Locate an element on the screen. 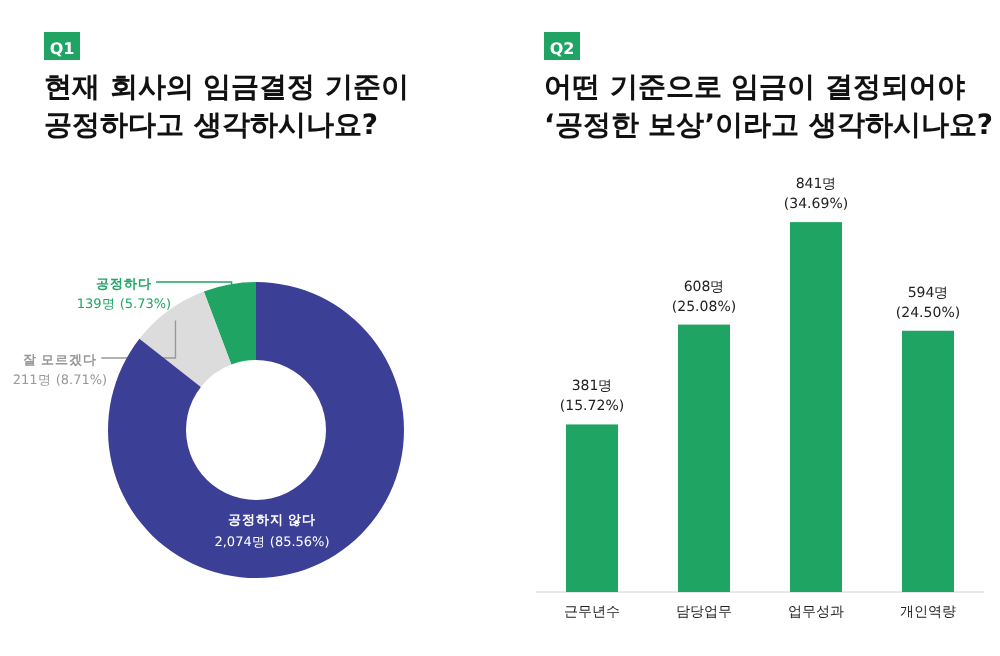  chart-title: 어떤 기준으로 임금이 결정되어야 ‘공정한 보상’이라고 생각하시나요? is located at coordinates (769, 107).